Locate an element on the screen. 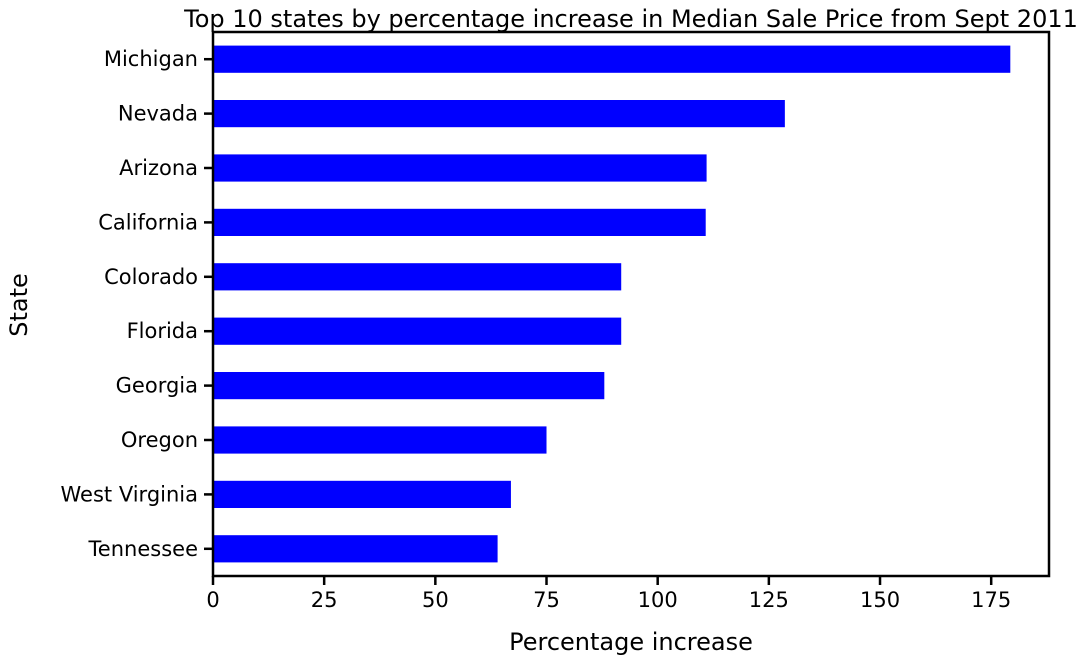 The image size is (1089, 662). y-tick-label-florida: Florida is located at coordinates (162, 331).